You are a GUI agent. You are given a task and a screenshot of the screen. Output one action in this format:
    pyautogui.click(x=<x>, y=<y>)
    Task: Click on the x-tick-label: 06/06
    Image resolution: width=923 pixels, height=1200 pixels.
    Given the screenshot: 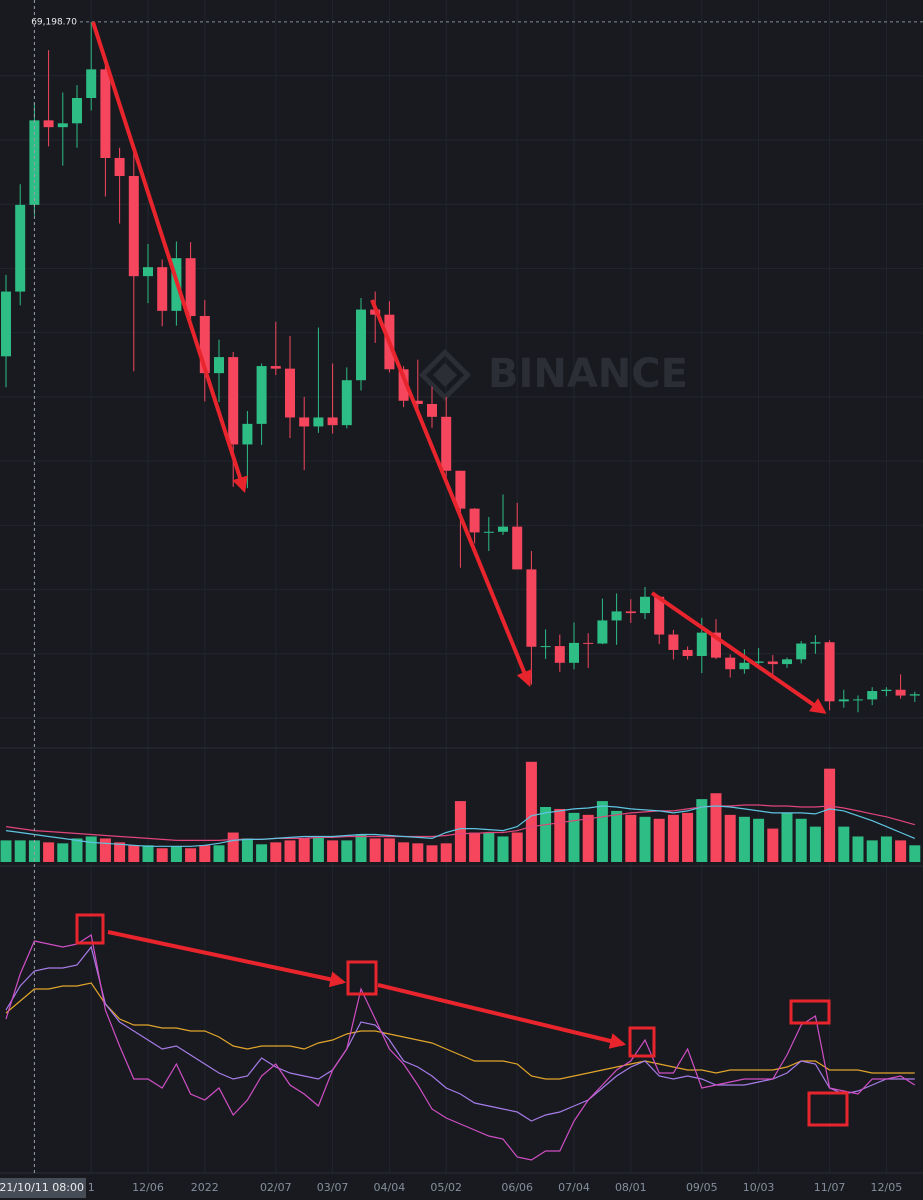 What is the action you would take?
    pyautogui.click(x=517, y=1187)
    